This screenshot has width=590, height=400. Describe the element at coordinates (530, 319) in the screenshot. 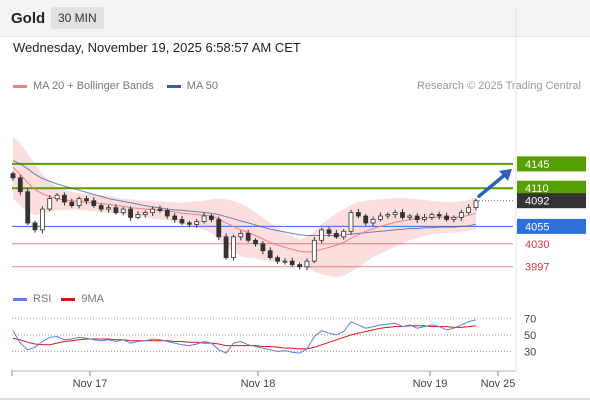

I see `rsi-tick-70: 70` at that location.